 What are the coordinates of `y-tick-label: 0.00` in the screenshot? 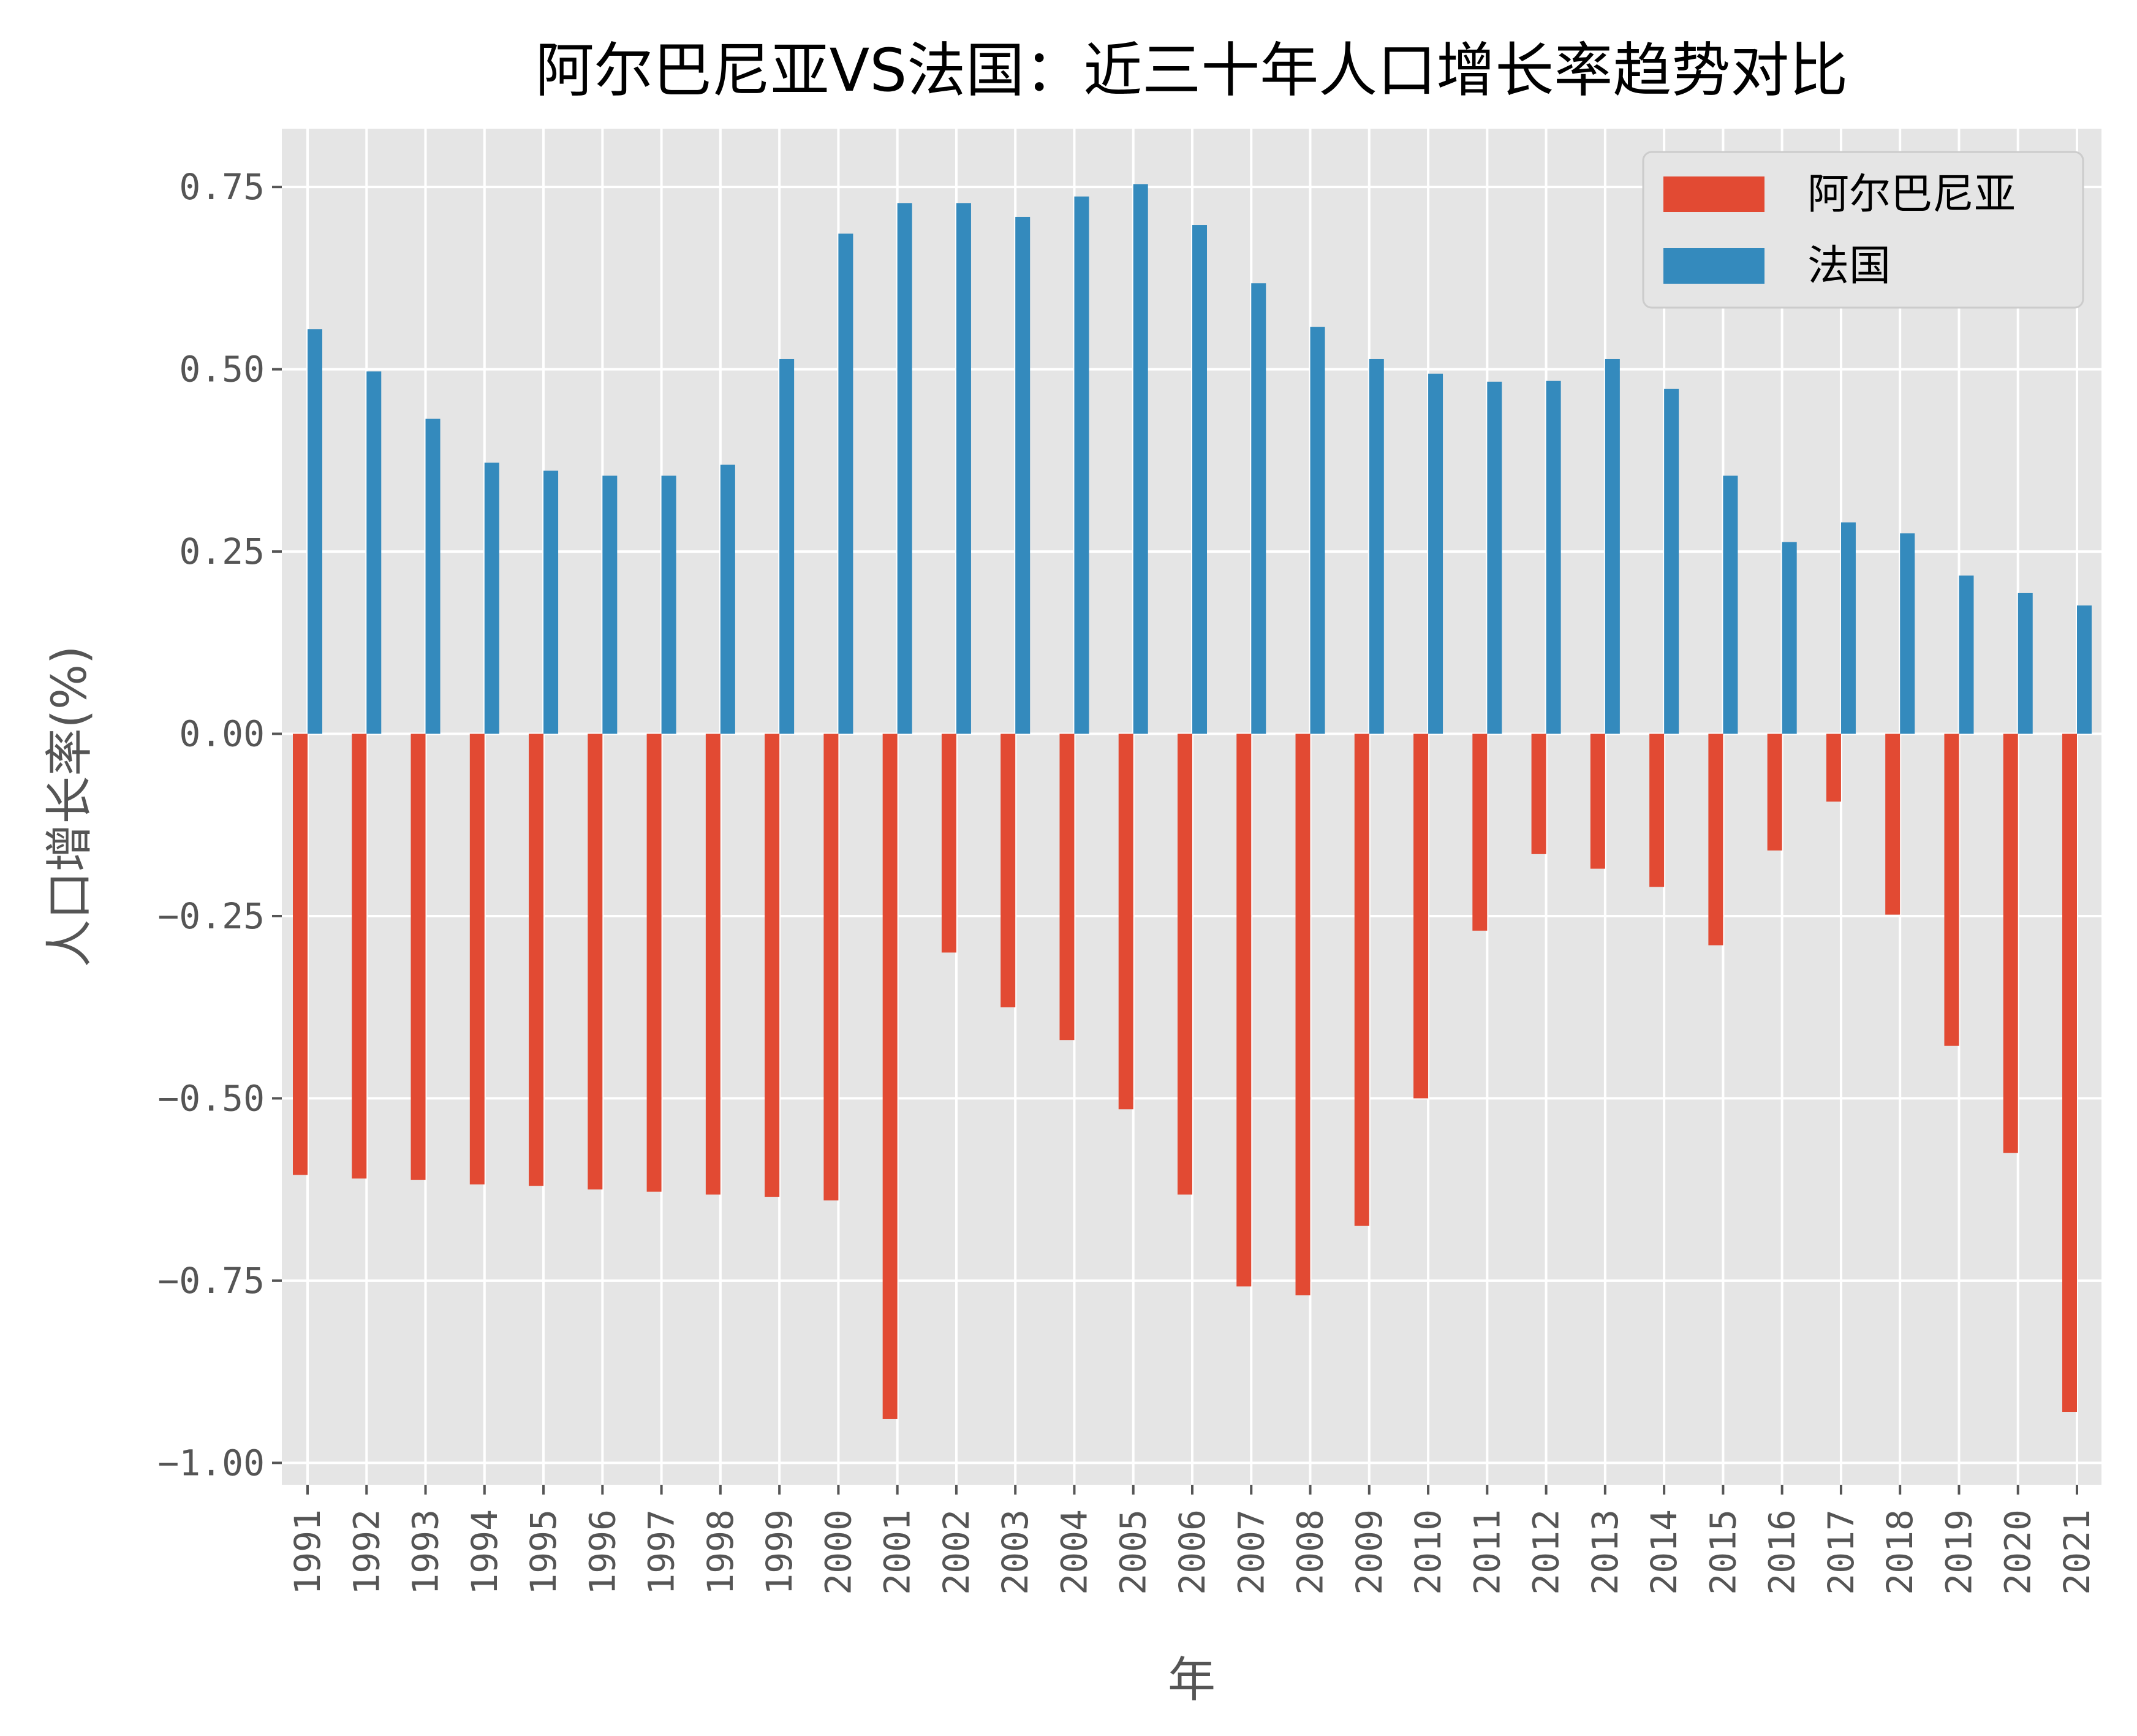 It's located at (222, 734).